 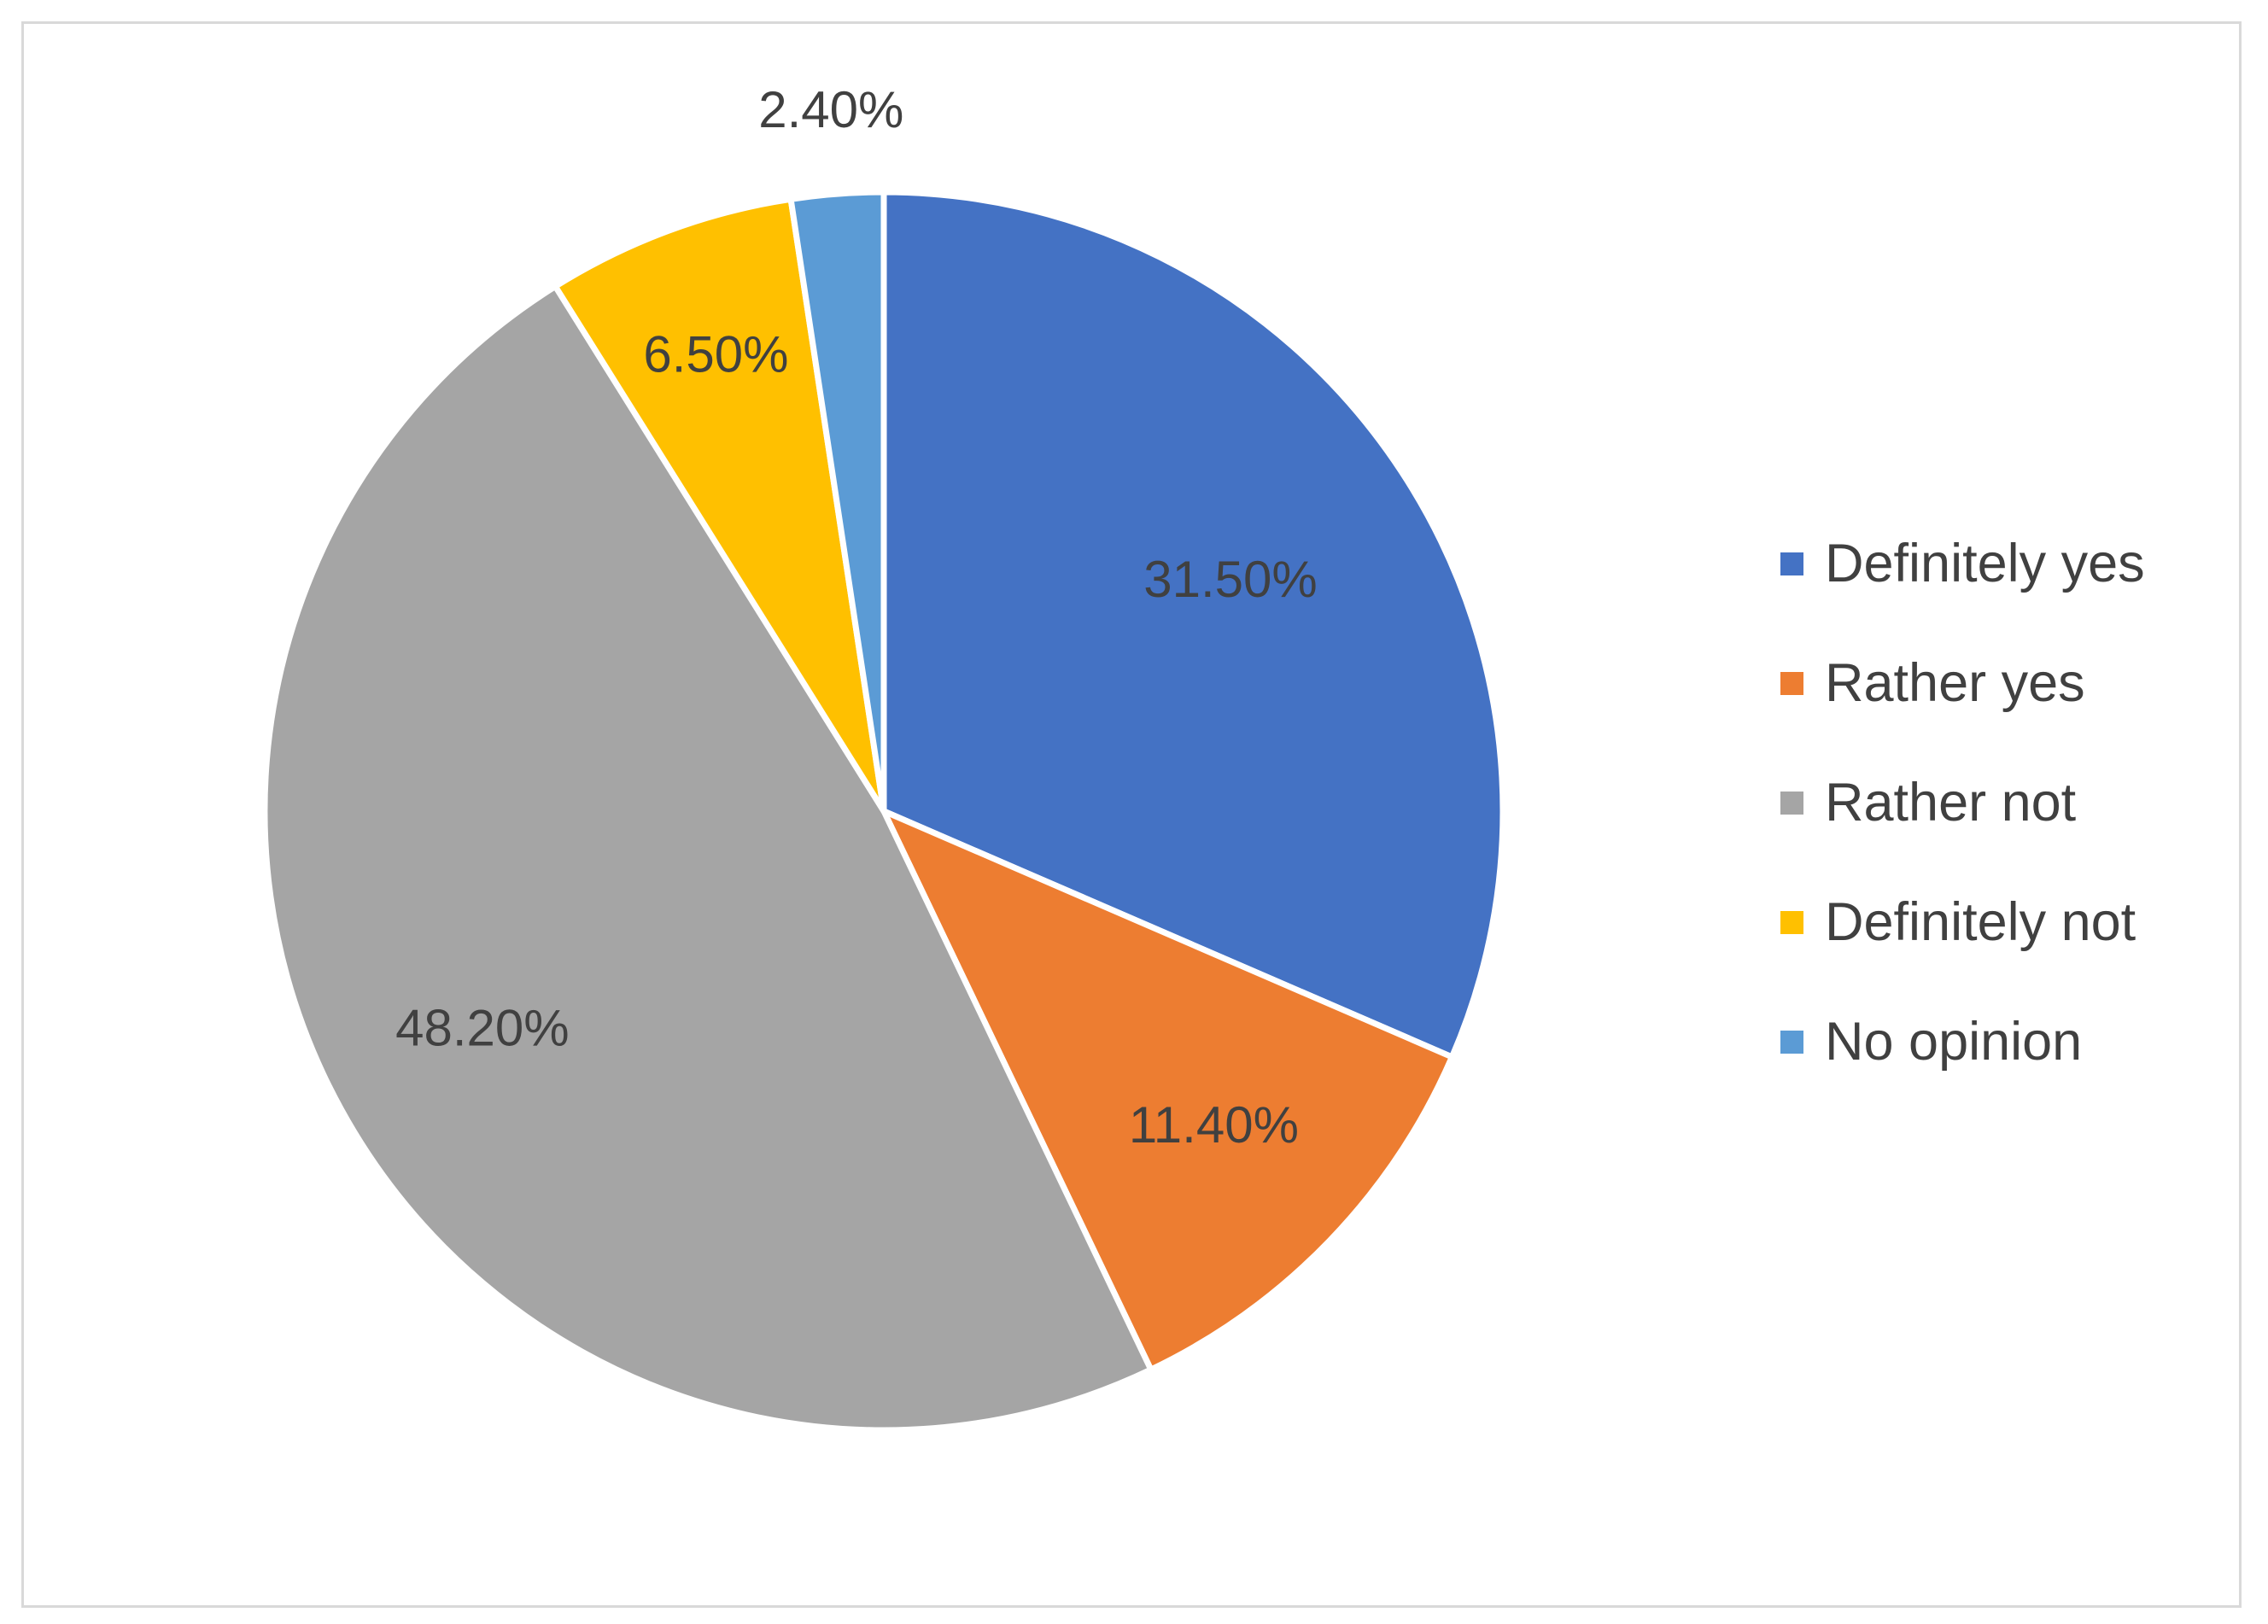 I want to click on legend-item-definitely-not: Definitely not, so click(x=2011, y=922).